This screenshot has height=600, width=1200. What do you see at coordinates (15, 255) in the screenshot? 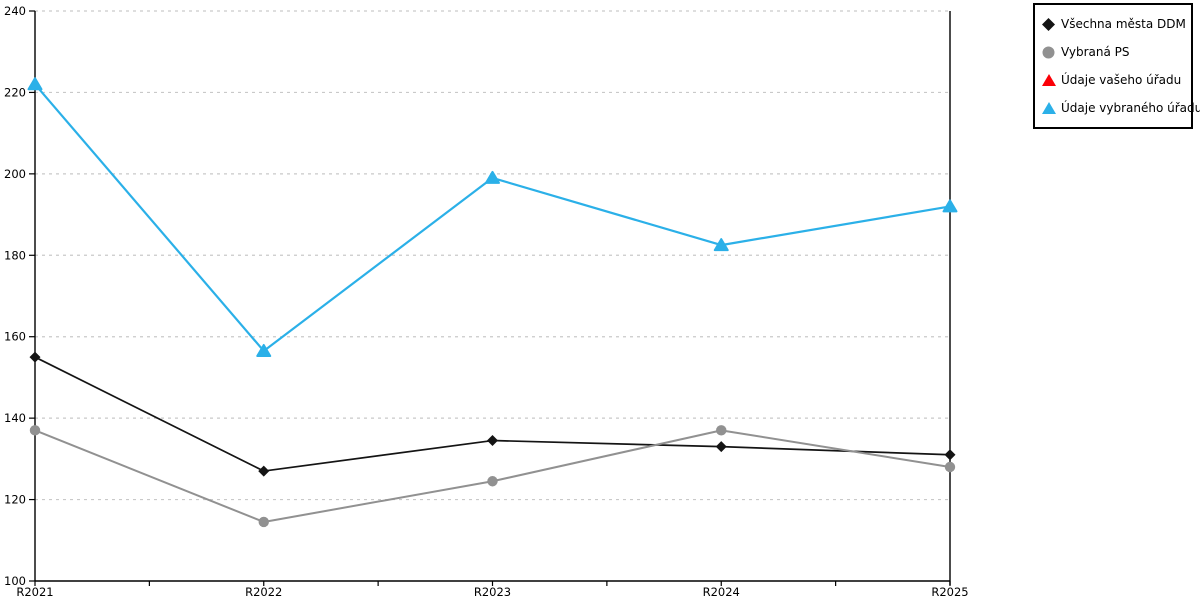
I see `y-tick-label: 180` at bounding box center [15, 255].